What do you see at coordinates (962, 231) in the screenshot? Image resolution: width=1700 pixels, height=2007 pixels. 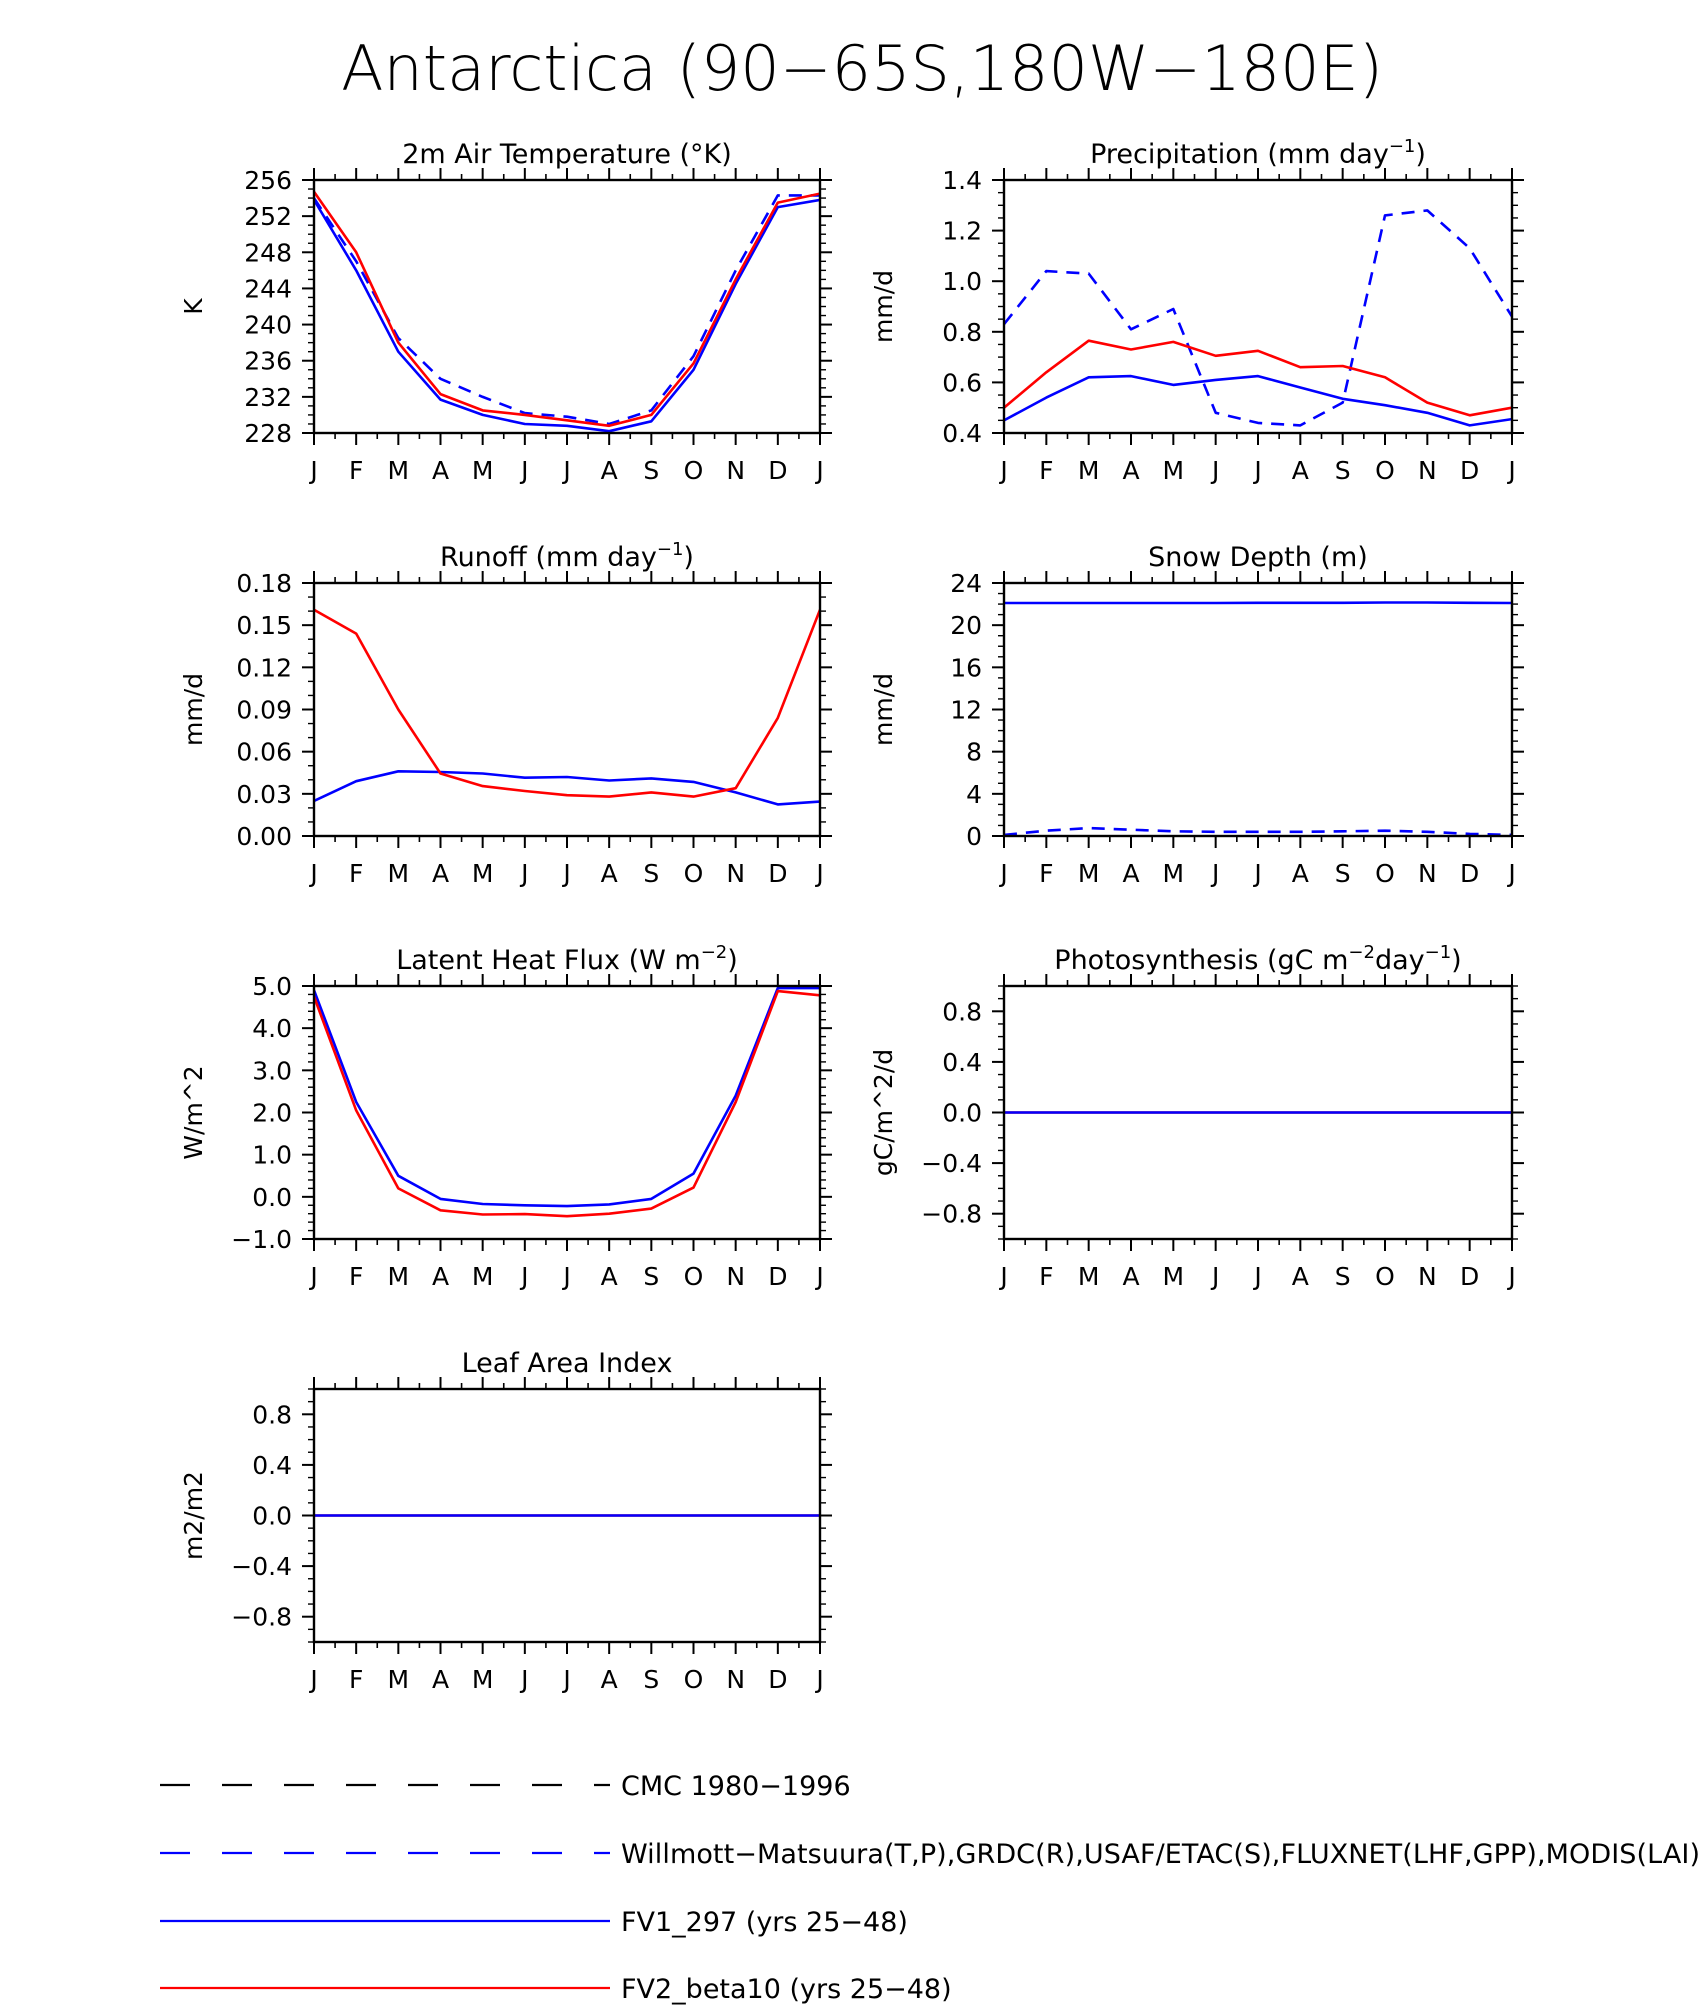 I see `y-tick-label: 1.2` at bounding box center [962, 231].